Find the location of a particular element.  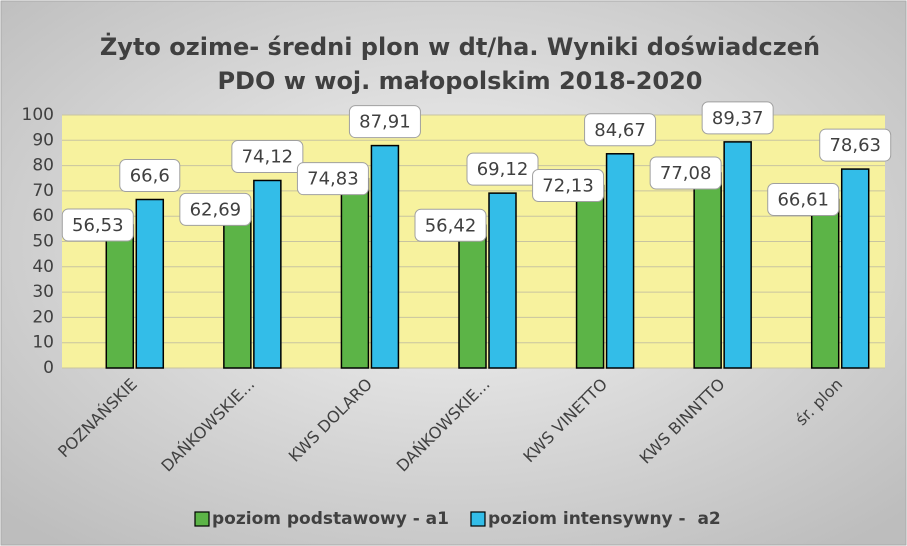

value-label: 66,61 is located at coordinates (803, 199).